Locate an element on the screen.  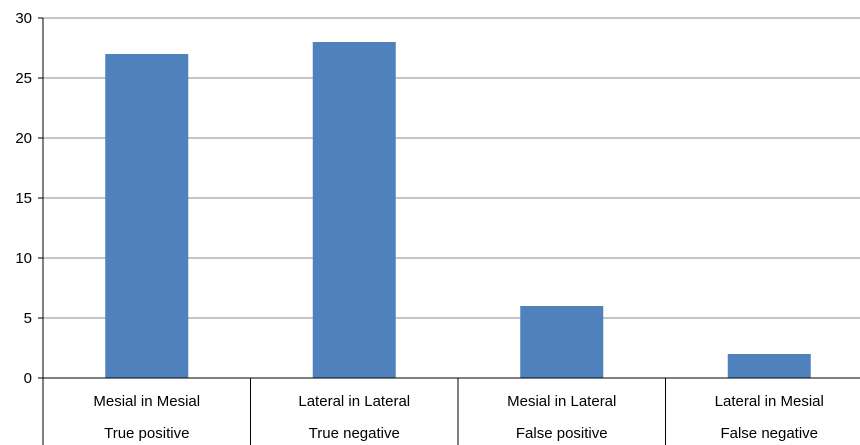
category-label: Lateral in Mesial is located at coordinates (769, 401).